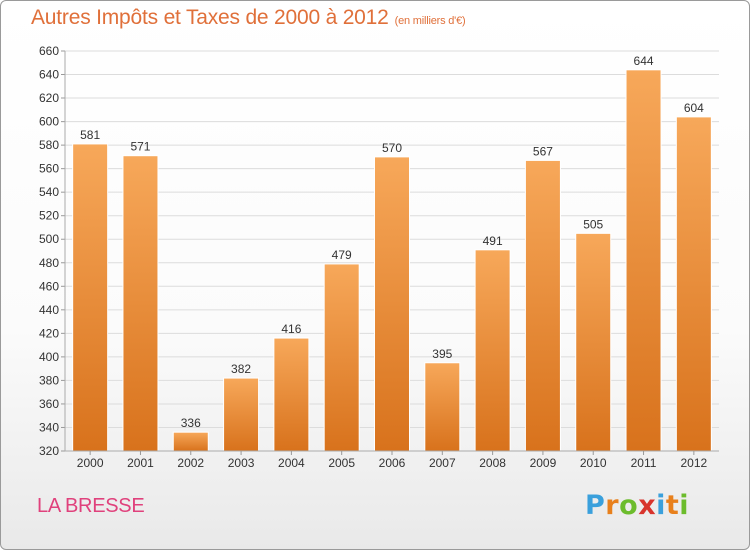 This screenshot has width=750, height=550. I want to click on bar-value-label: 505, so click(593, 224).